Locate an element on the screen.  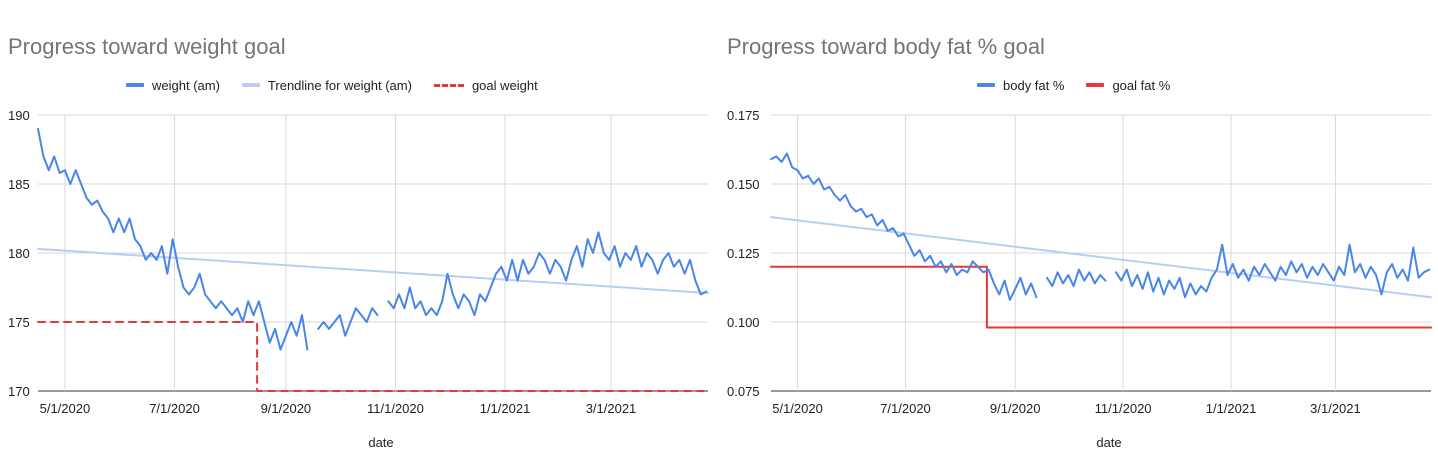
chart-title: Progress toward weight goal is located at coordinates (147, 46).